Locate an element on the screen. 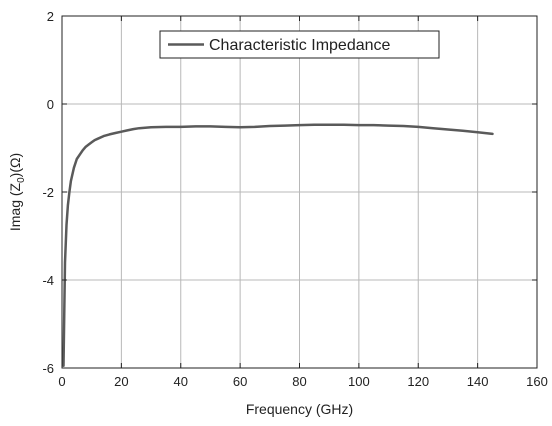 This screenshot has height=426, width=552. legend: Characteristic Impedance is located at coordinates (299, 44).